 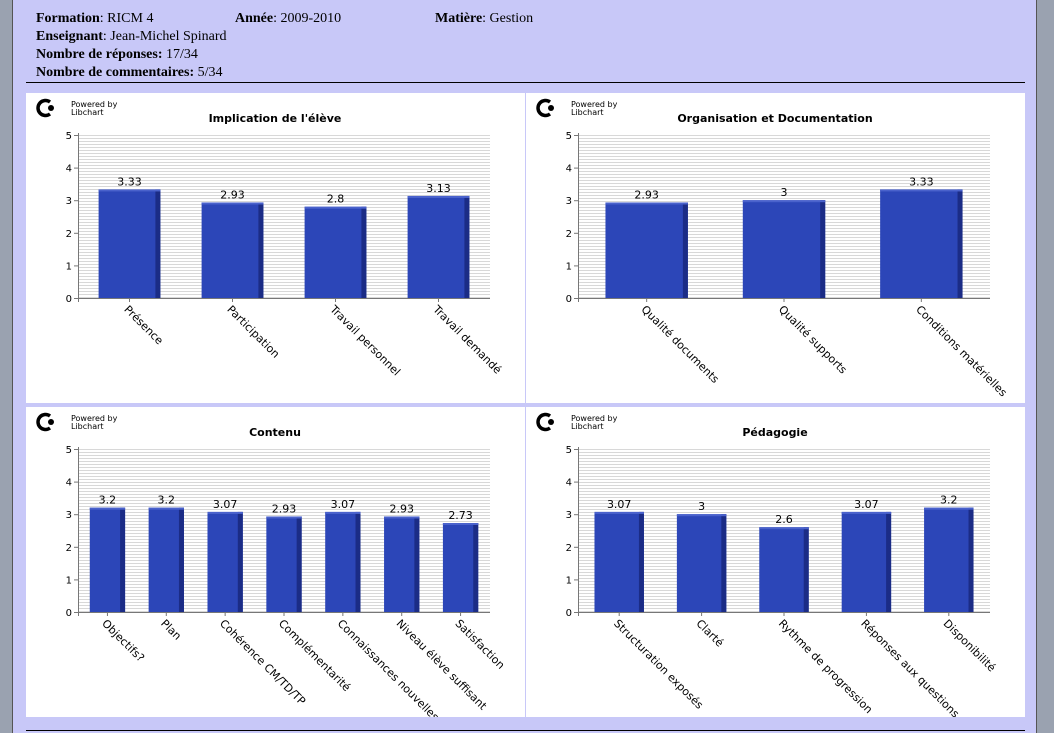 What do you see at coordinates (336, 199) in the screenshot?
I see `bar-value-label: 2.8` at bounding box center [336, 199].